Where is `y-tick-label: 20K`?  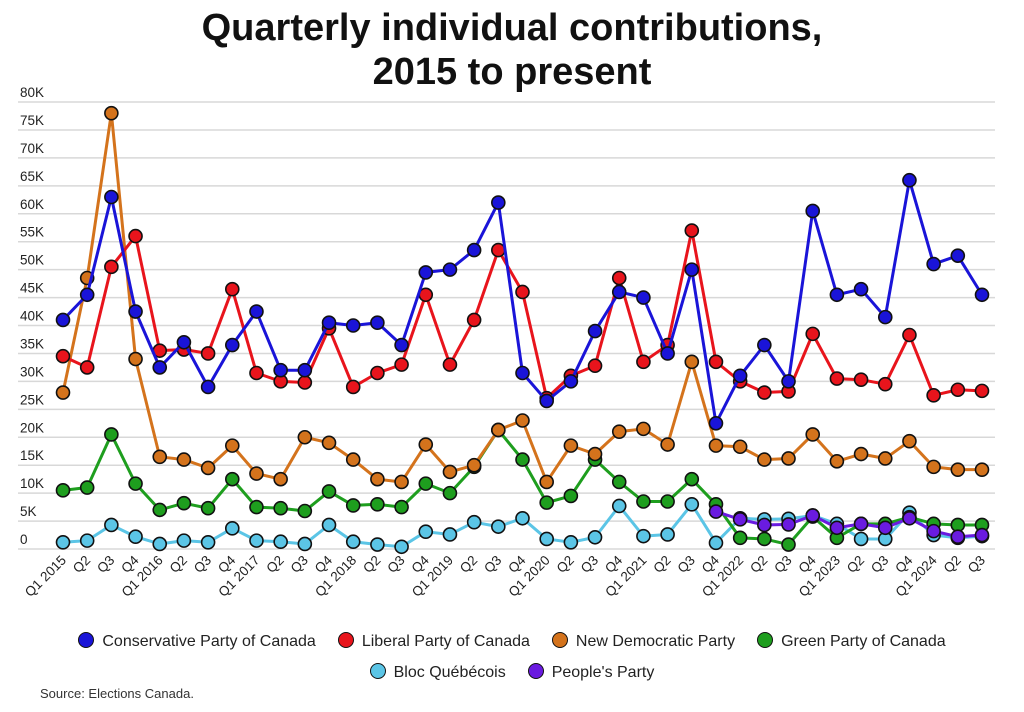 y-tick-label: 20K is located at coordinates (32, 427).